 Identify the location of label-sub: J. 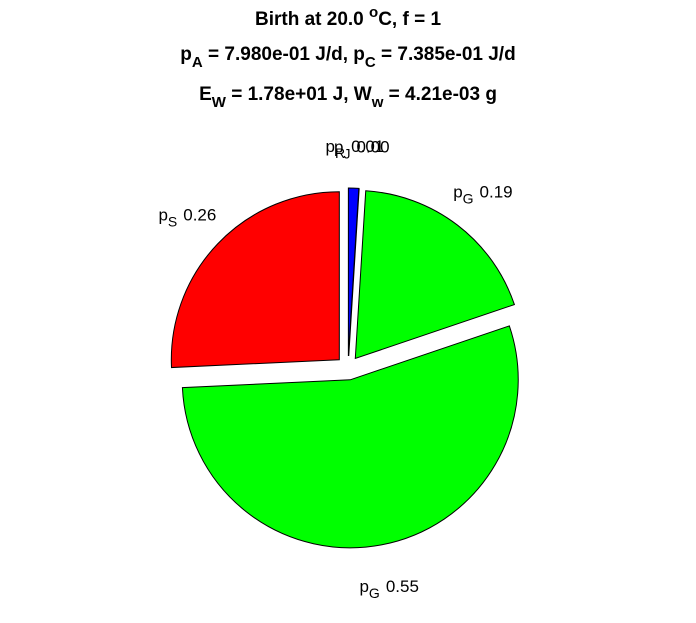
(346, 153).